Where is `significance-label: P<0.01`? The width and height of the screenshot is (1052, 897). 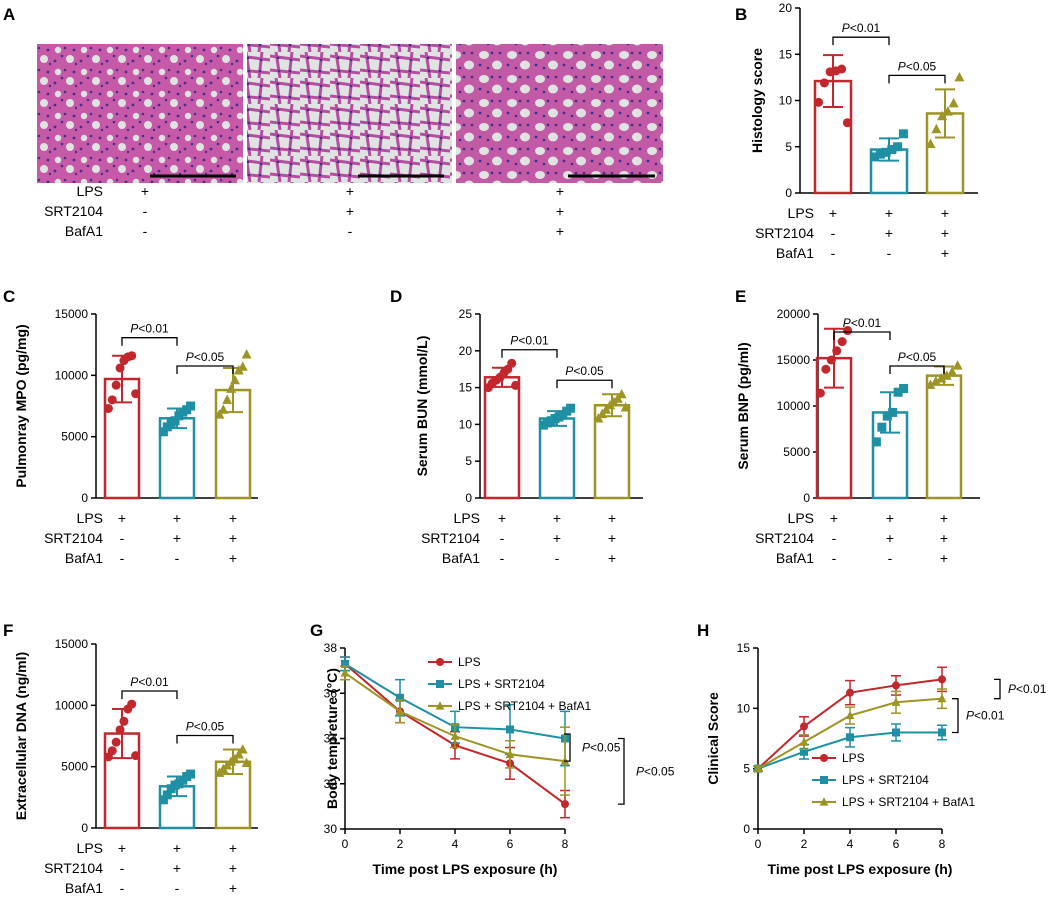
significance-label: P<0.01 is located at coordinates (149, 682).